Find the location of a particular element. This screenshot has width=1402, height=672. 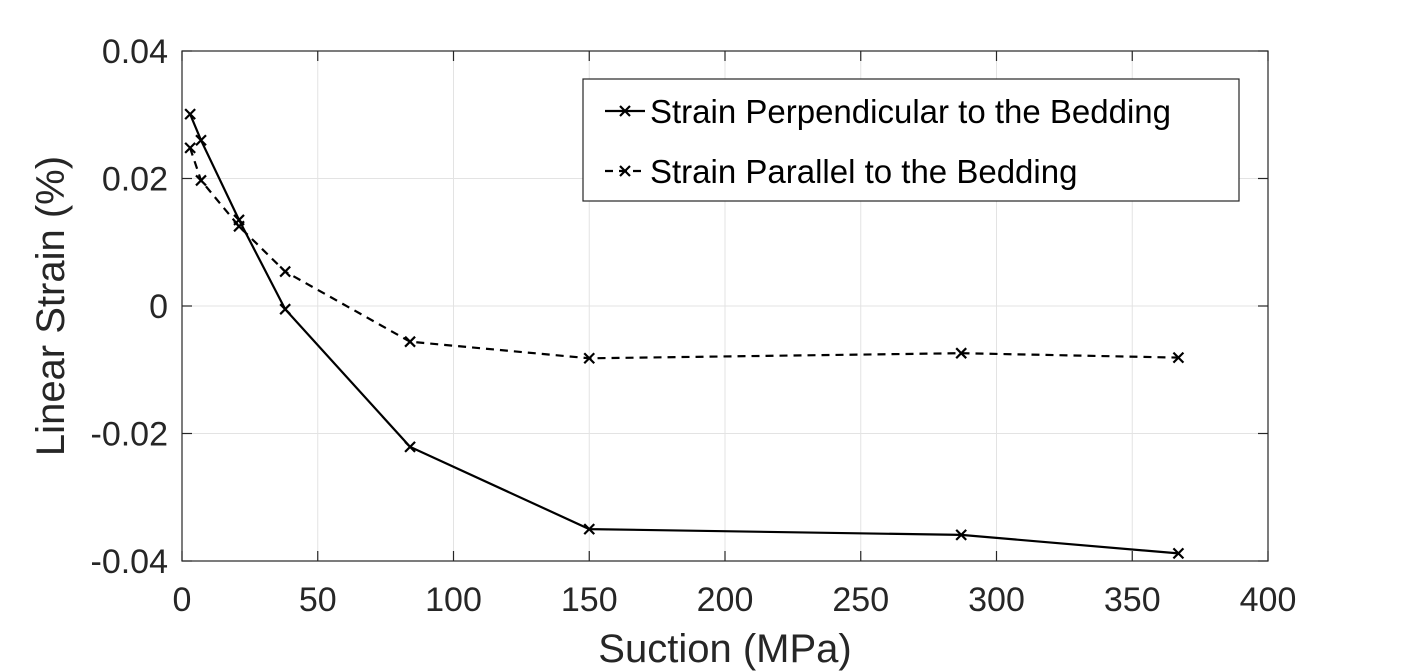

legend-box is located at coordinates (911, 140).